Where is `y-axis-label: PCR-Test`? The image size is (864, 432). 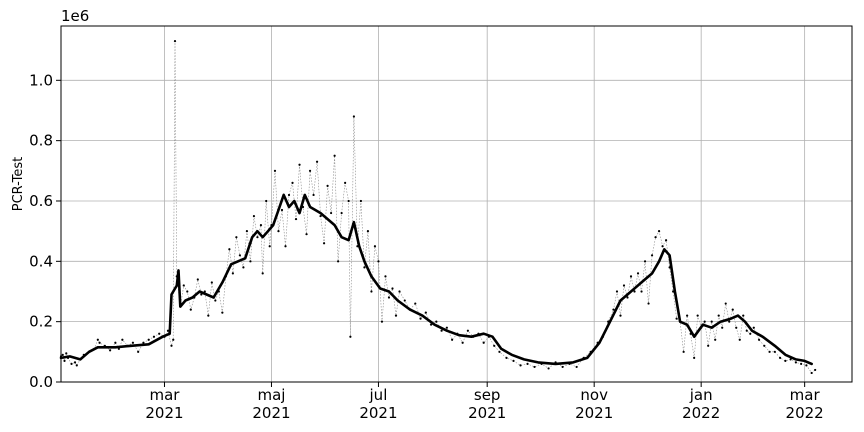 y-axis-label: PCR-Test is located at coordinates (18, 184).